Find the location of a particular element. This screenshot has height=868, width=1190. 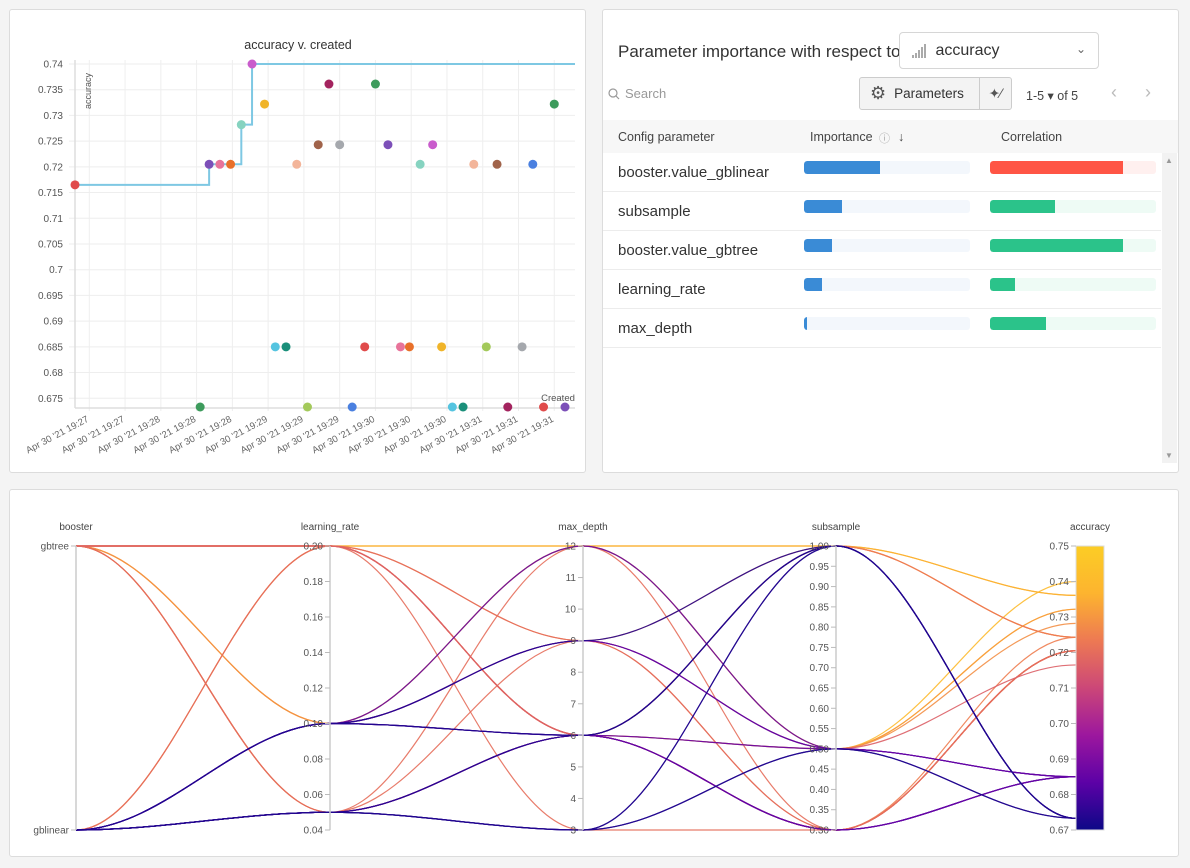

metric-chart-icon is located at coordinates (919, 50).